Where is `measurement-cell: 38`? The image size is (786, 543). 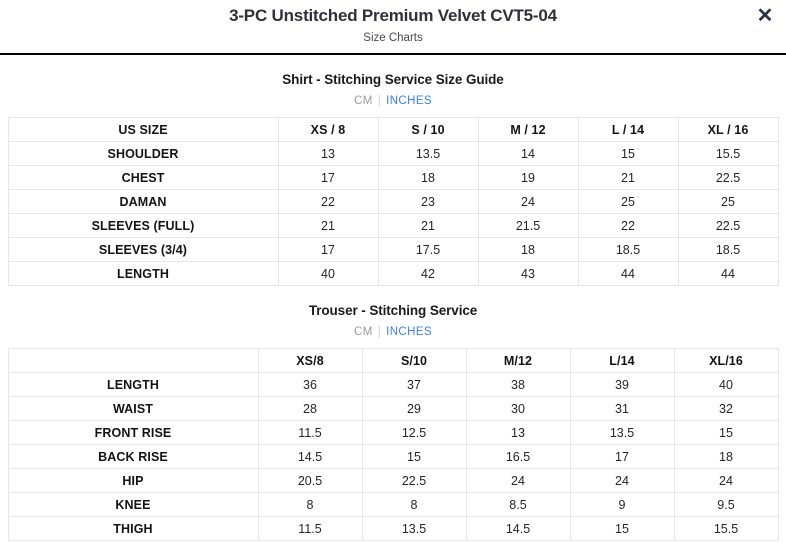
measurement-cell: 38 is located at coordinates (518, 384).